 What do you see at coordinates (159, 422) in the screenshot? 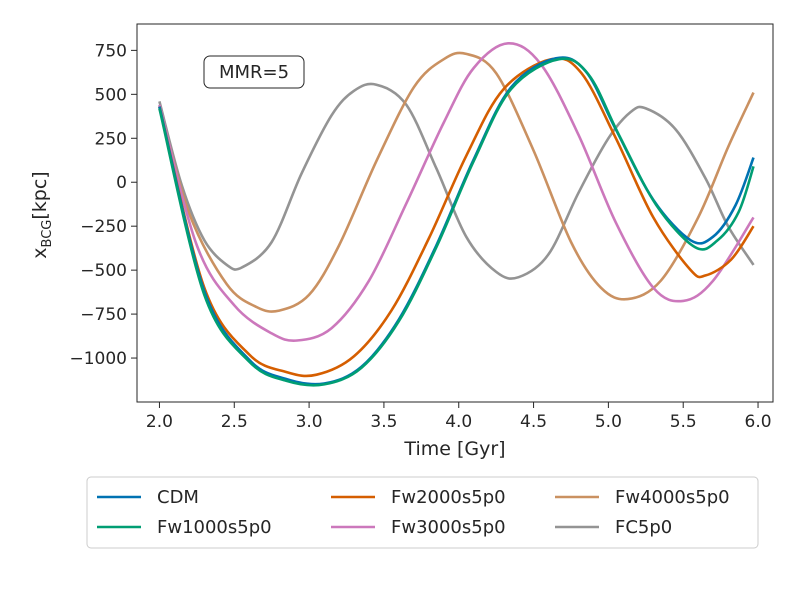
I see `x-tick-label: 2.0` at bounding box center [159, 422].